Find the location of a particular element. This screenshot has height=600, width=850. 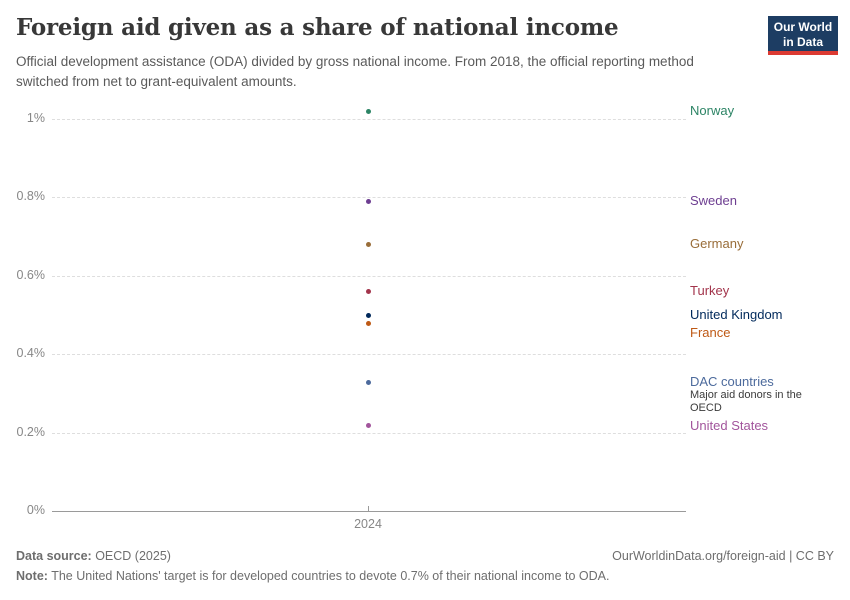

data-point-germany is located at coordinates (368, 245).